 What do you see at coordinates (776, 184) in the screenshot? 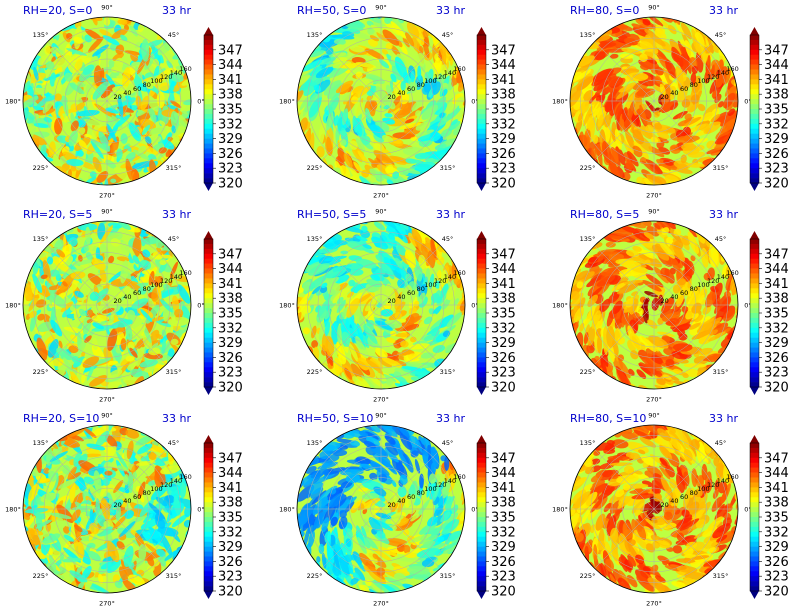
I see `colorbar-tick-label: 320` at bounding box center [776, 184].